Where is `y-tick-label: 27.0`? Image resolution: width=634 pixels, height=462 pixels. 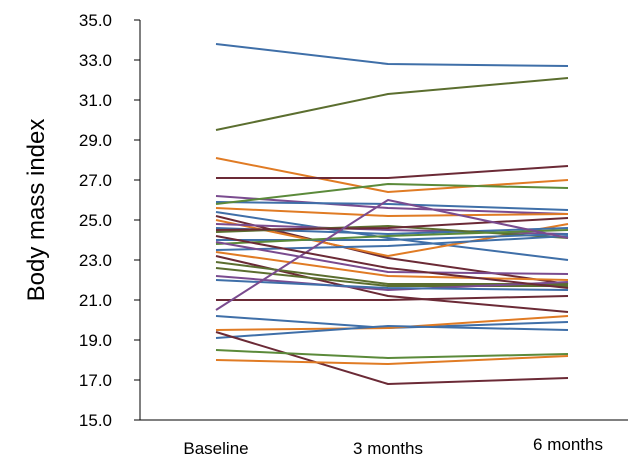
y-tick-label: 27.0 is located at coordinates (95, 180).